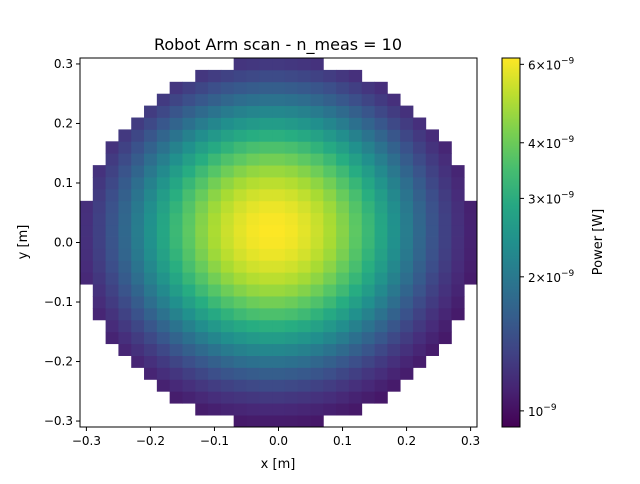  What do you see at coordinates (278, 45) in the screenshot?
I see `chart-title: Robot Arm scan - n_meas = 10` at bounding box center [278, 45].